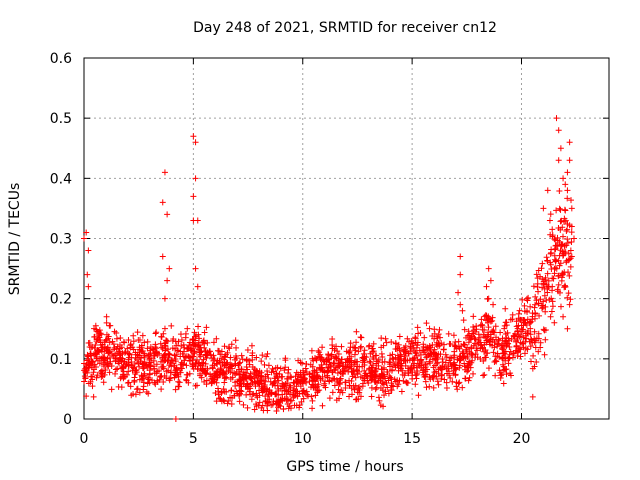  I want to click on x-tick-label: 10, so click(303, 439).